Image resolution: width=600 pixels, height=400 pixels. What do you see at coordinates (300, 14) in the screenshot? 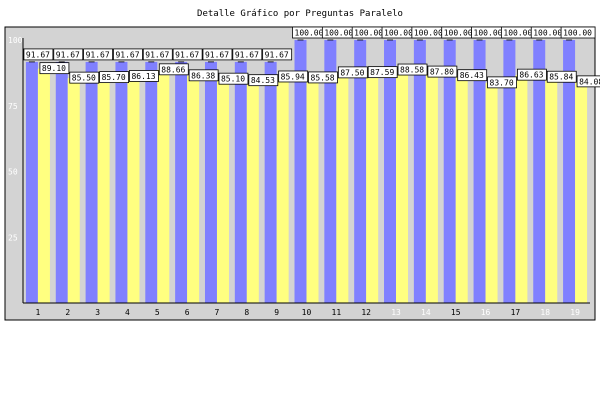
I see `chart-title: Detalle Gráfico por Preguntas Paralelo` at bounding box center [300, 14].